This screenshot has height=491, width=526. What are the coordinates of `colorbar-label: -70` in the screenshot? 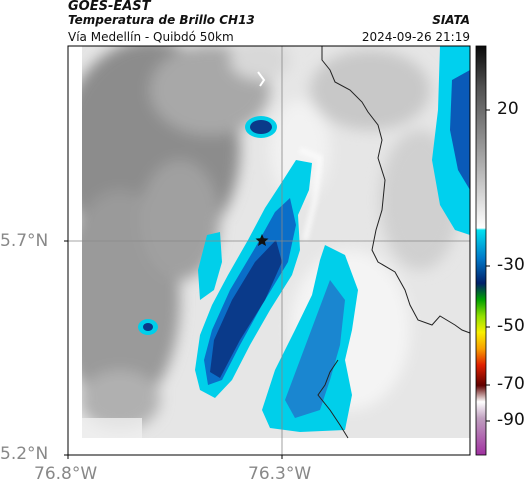 It's located at (511, 384).